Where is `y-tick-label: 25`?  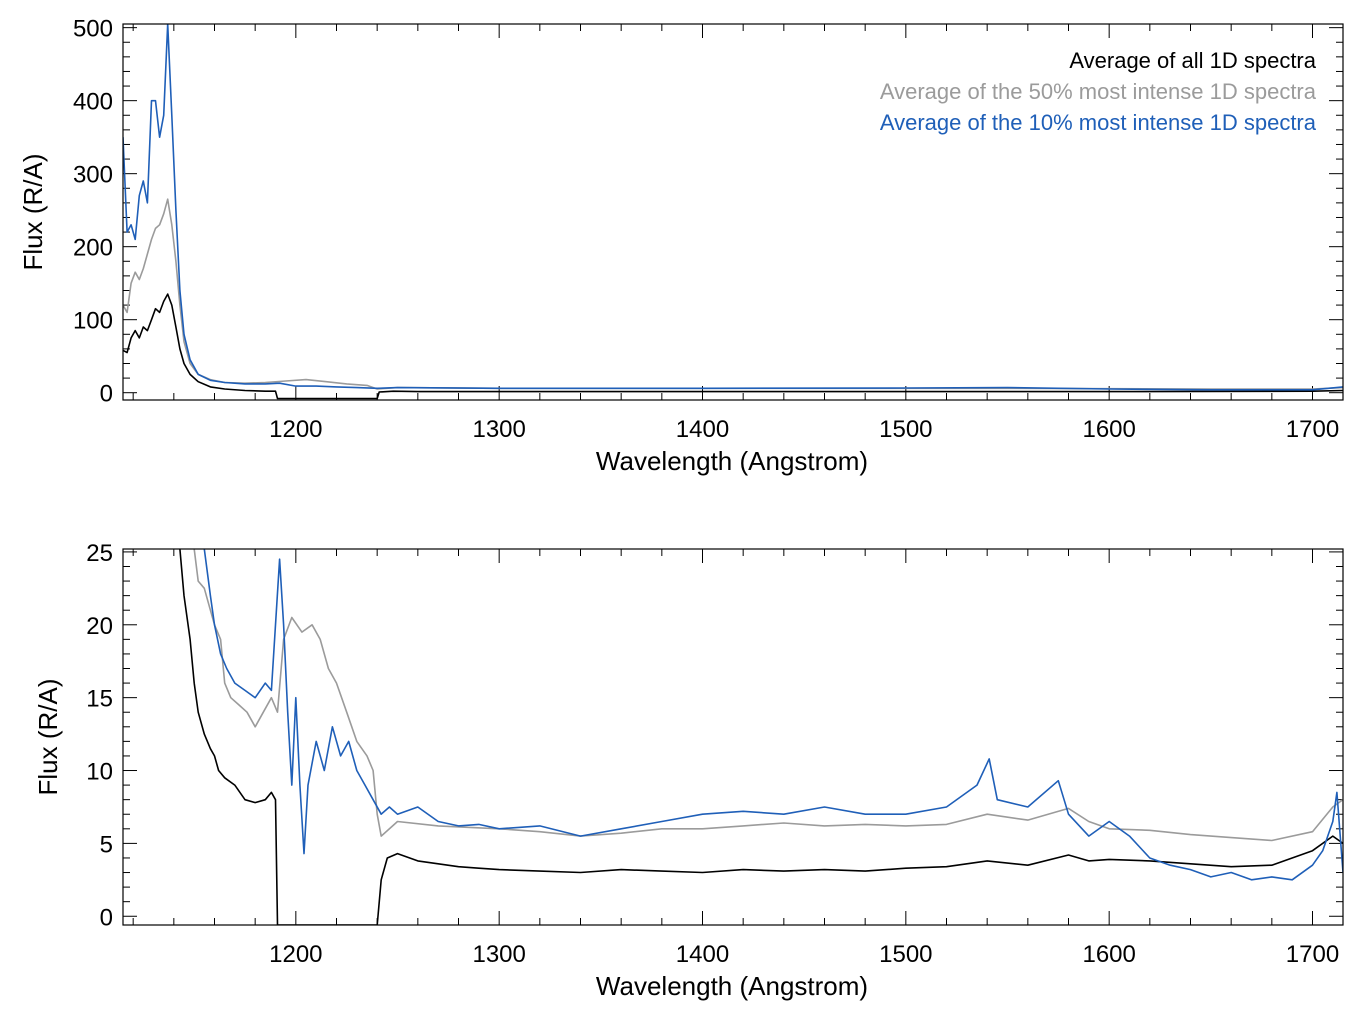
y-tick-label: 25 is located at coordinates (99, 553).